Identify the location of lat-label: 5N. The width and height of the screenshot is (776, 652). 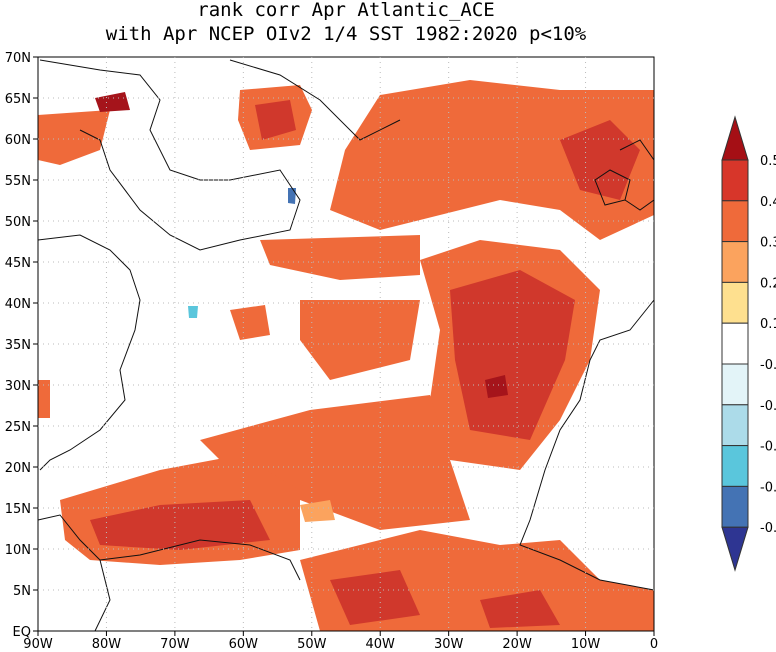
(22, 591).